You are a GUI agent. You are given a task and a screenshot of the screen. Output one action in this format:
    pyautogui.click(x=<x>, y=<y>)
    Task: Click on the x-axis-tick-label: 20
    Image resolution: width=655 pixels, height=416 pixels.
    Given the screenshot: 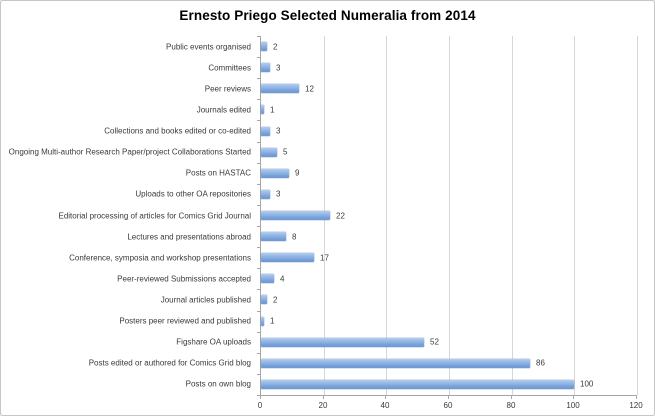 What is the action you would take?
    pyautogui.click(x=323, y=405)
    